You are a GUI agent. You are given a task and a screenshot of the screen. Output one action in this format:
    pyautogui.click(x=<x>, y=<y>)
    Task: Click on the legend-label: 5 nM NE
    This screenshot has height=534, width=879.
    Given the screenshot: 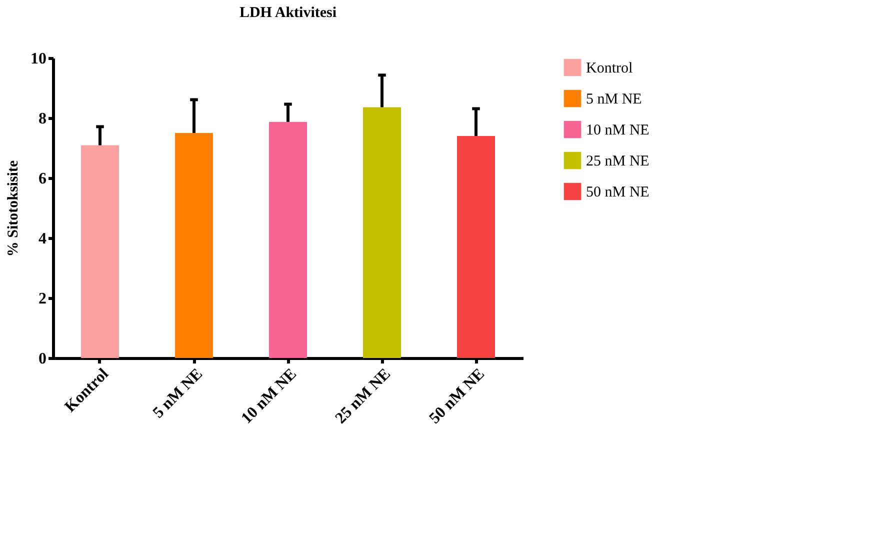 What is the action you would take?
    pyautogui.click(x=614, y=100)
    